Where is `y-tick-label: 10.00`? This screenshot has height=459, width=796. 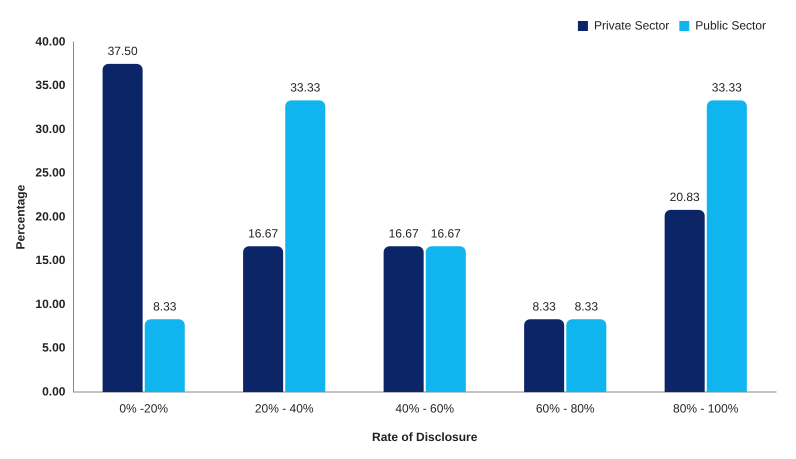
y-tick-label: 10.00 is located at coordinates (50, 303).